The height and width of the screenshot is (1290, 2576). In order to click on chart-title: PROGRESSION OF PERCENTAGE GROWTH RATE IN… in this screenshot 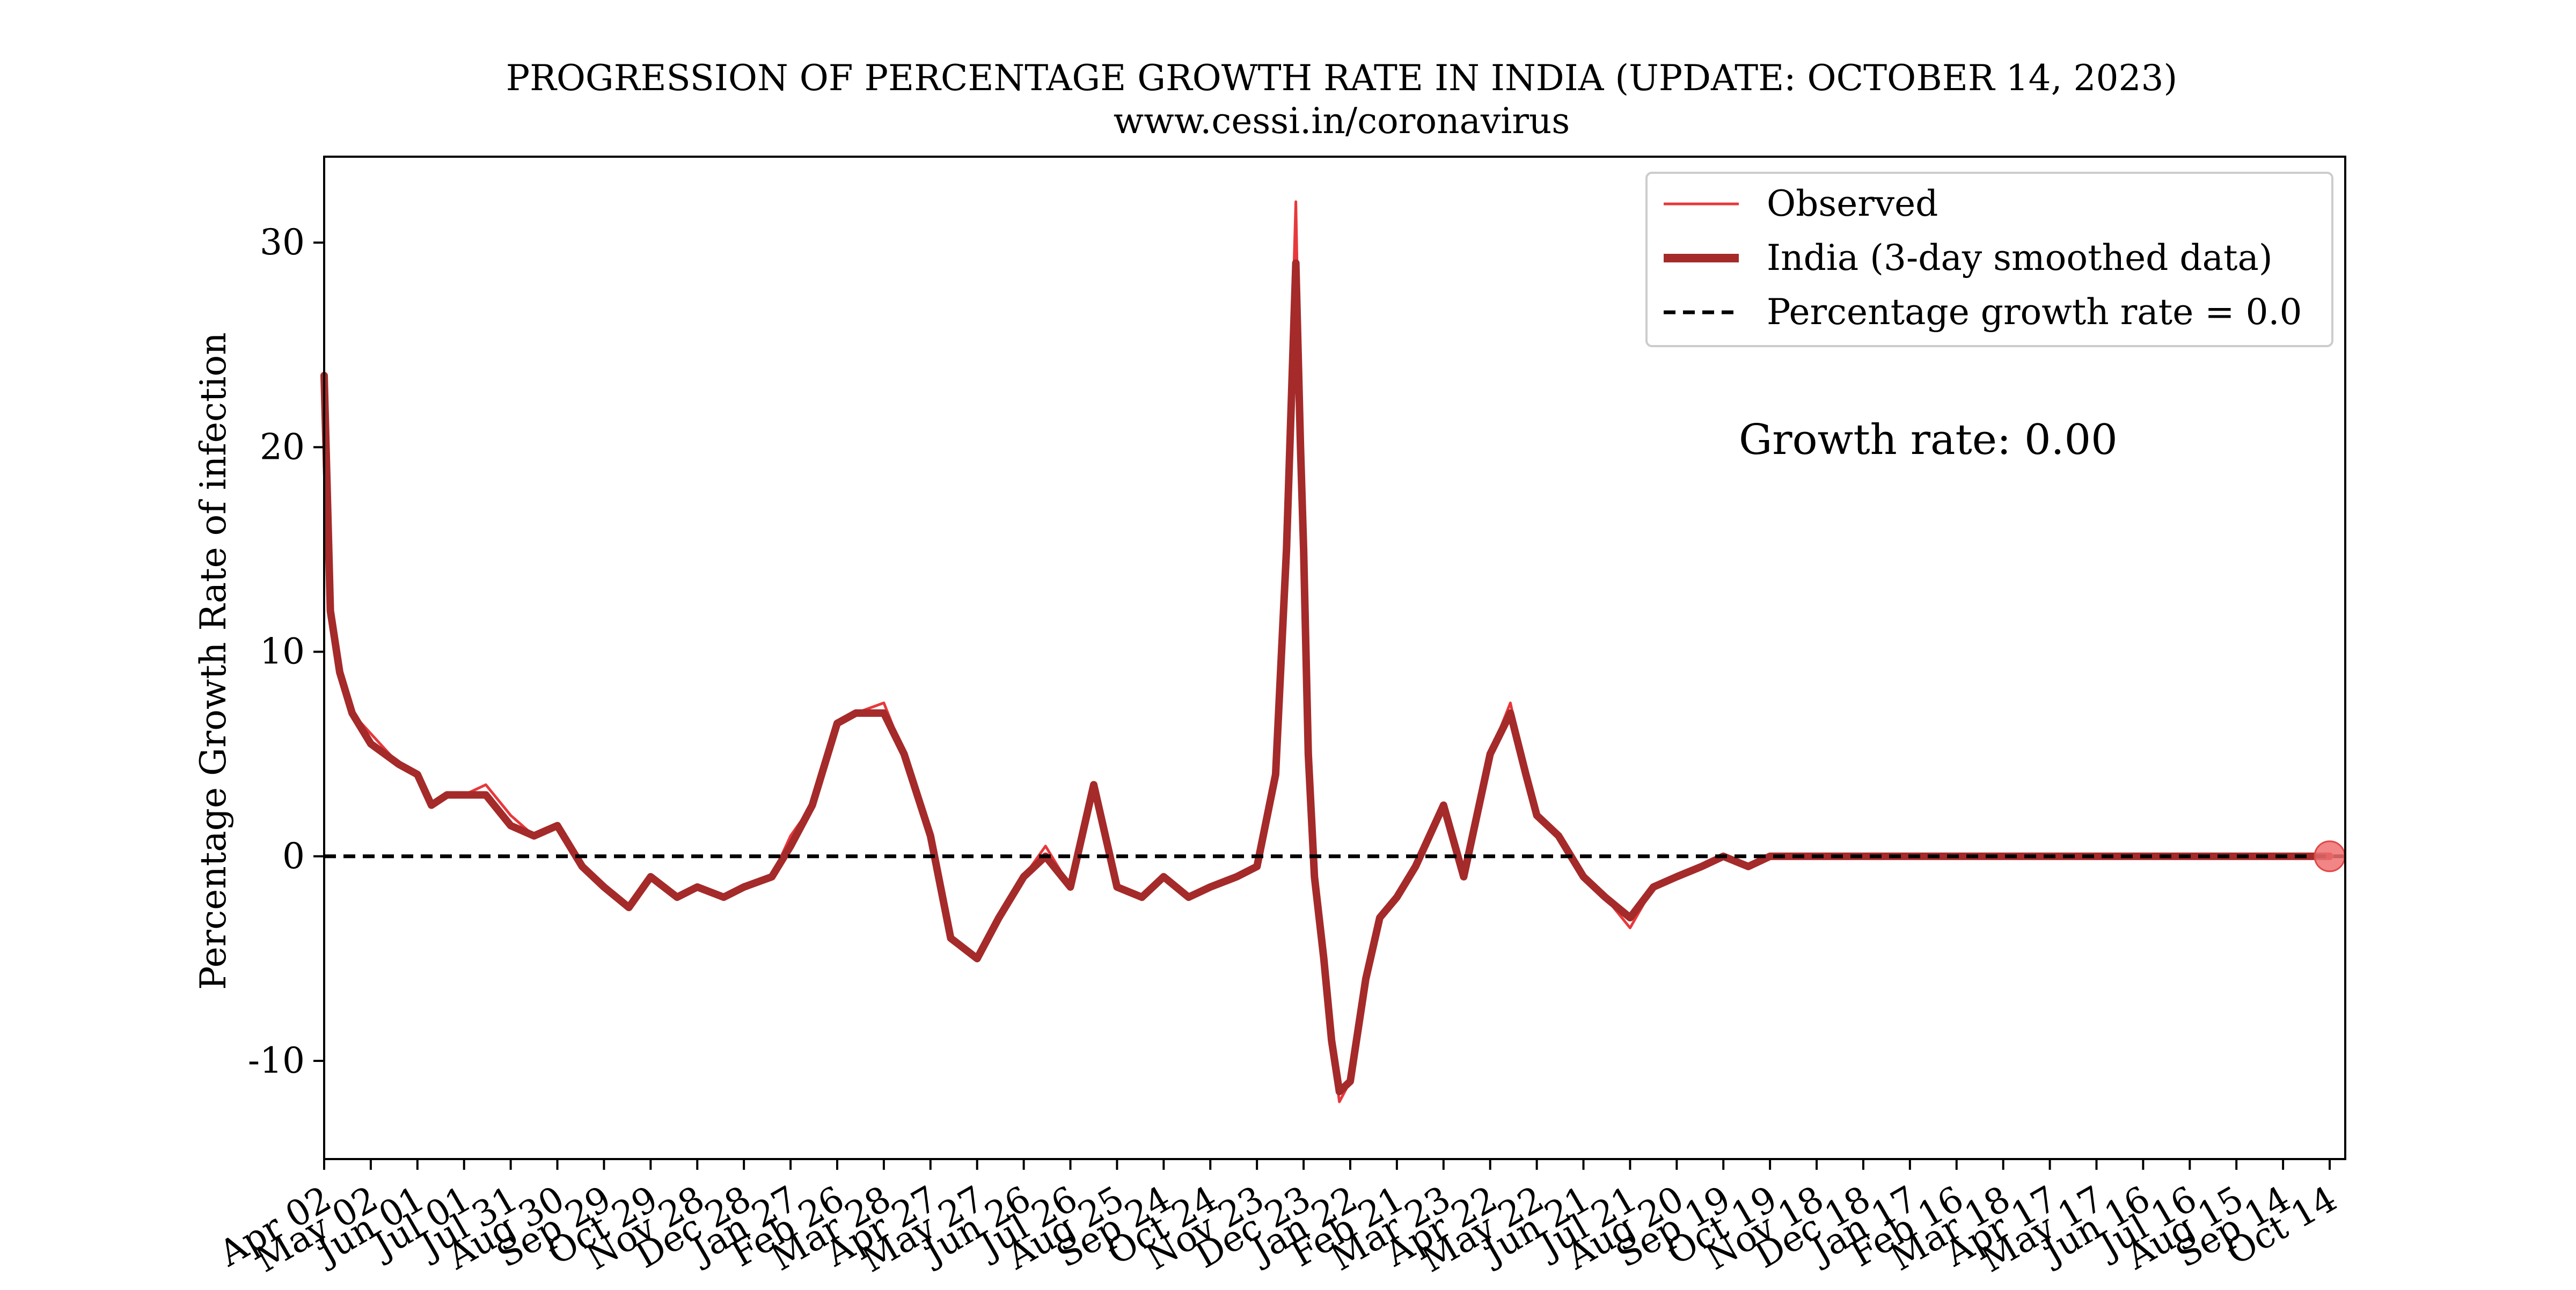, I will do `click(1342, 78)`.